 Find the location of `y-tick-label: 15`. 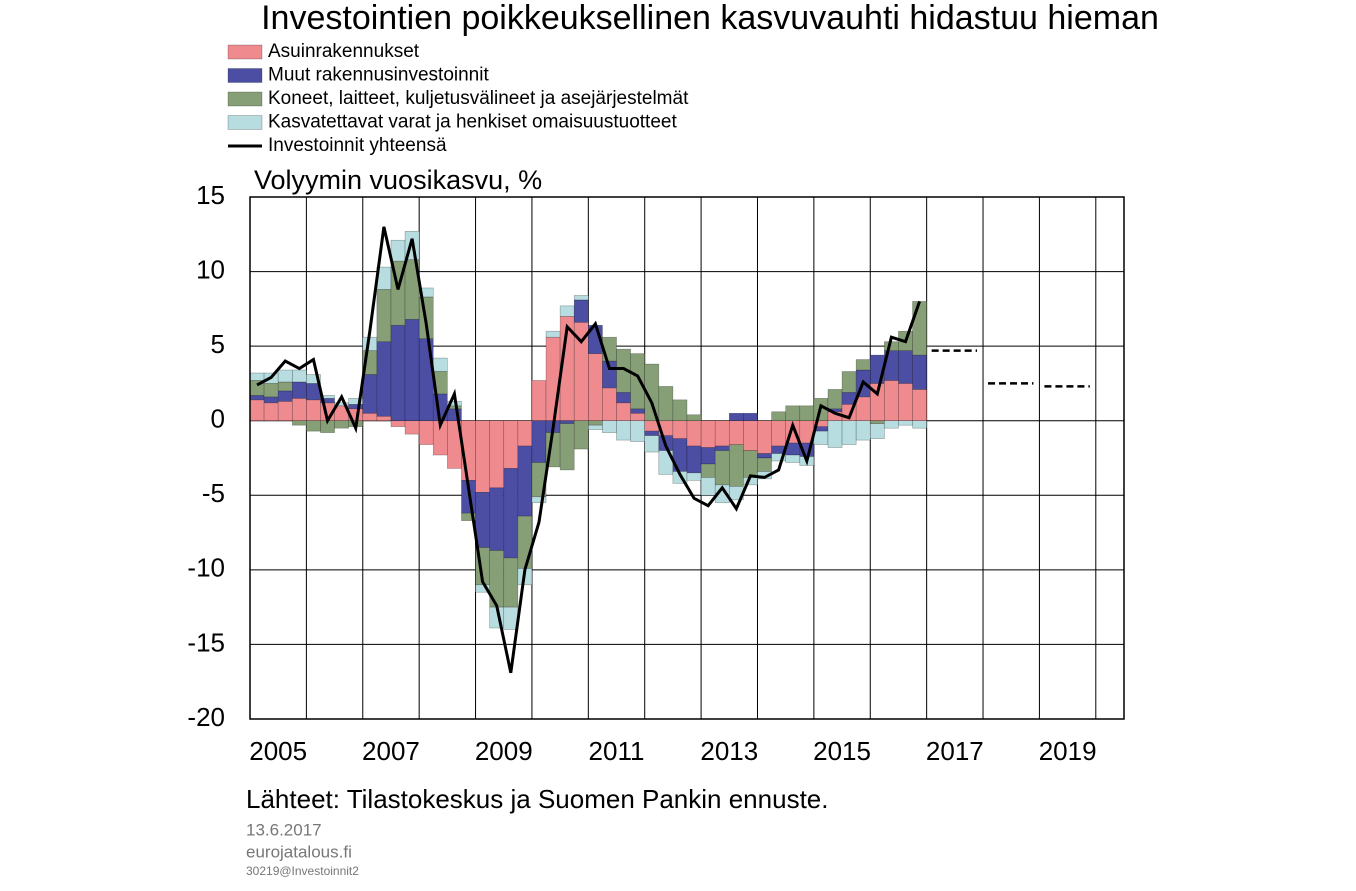

y-tick-label: 15 is located at coordinates (210, 195).